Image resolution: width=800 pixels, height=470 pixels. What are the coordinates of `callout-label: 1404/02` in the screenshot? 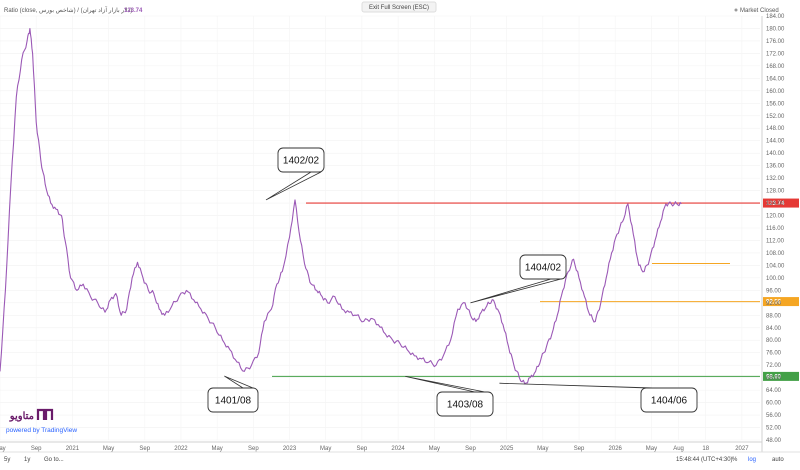 It's located at (543, 268).